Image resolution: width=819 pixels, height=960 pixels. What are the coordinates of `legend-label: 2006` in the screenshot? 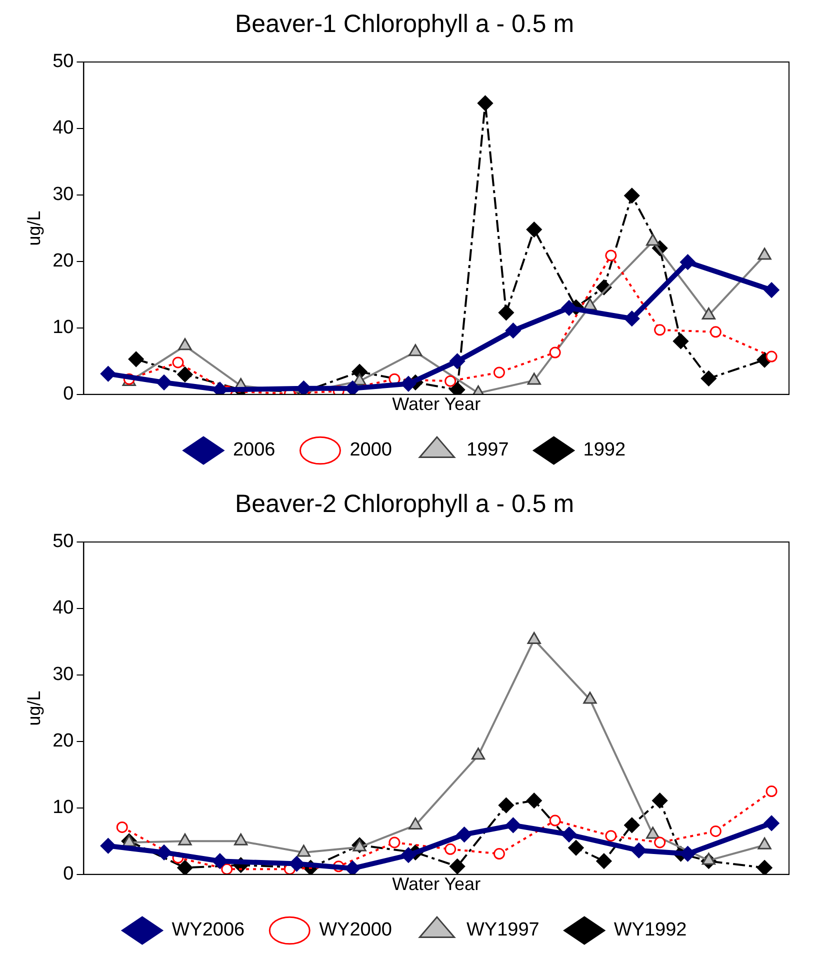 It's located at (254, 450).